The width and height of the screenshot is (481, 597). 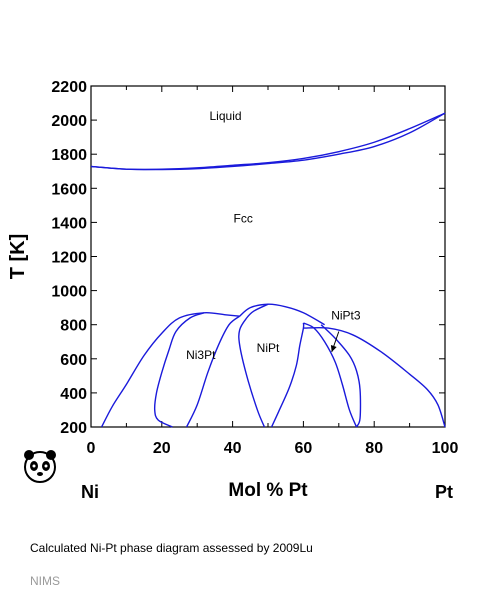 I want to click on phase-label: Liquid, so click(x=226, y=116).